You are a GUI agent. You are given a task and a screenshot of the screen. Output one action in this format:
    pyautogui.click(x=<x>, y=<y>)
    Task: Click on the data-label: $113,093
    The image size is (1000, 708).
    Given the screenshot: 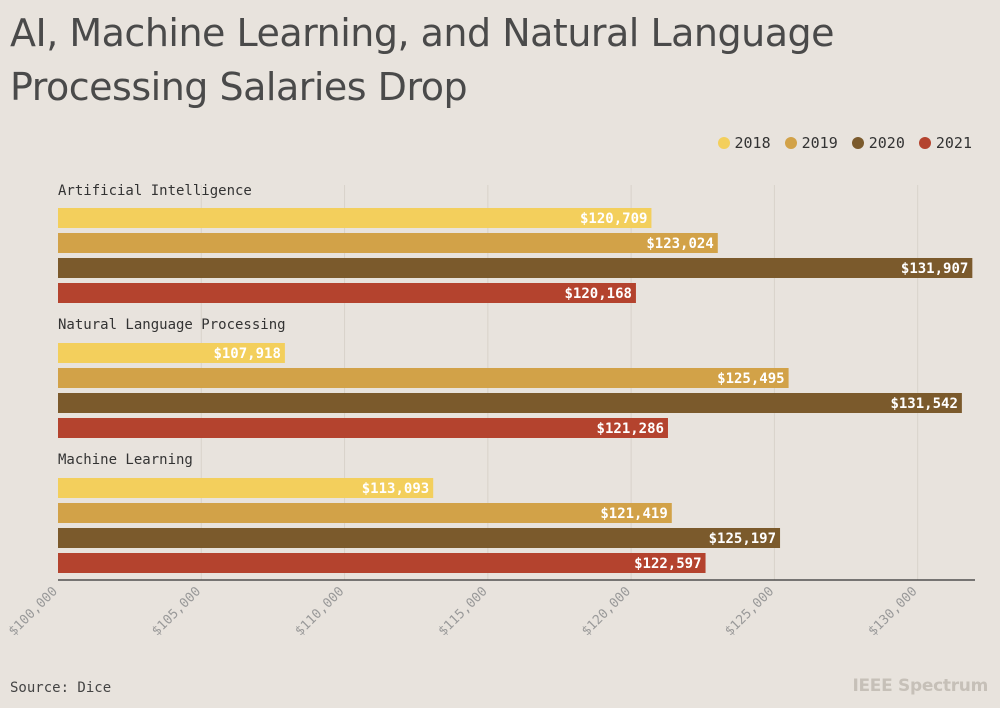 What is the action you would take?
    pyautogui.click(x=395, y=489)
    